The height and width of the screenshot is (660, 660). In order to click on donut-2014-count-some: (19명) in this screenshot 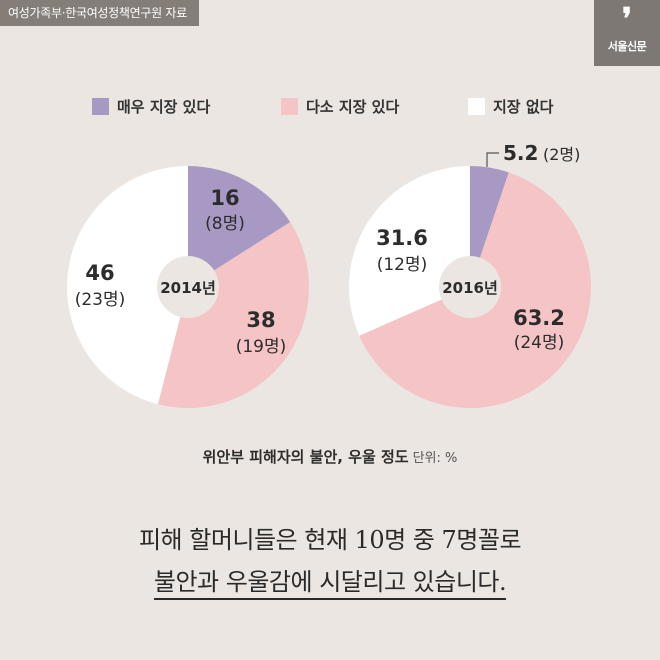, I will do `click(261, 347)`.